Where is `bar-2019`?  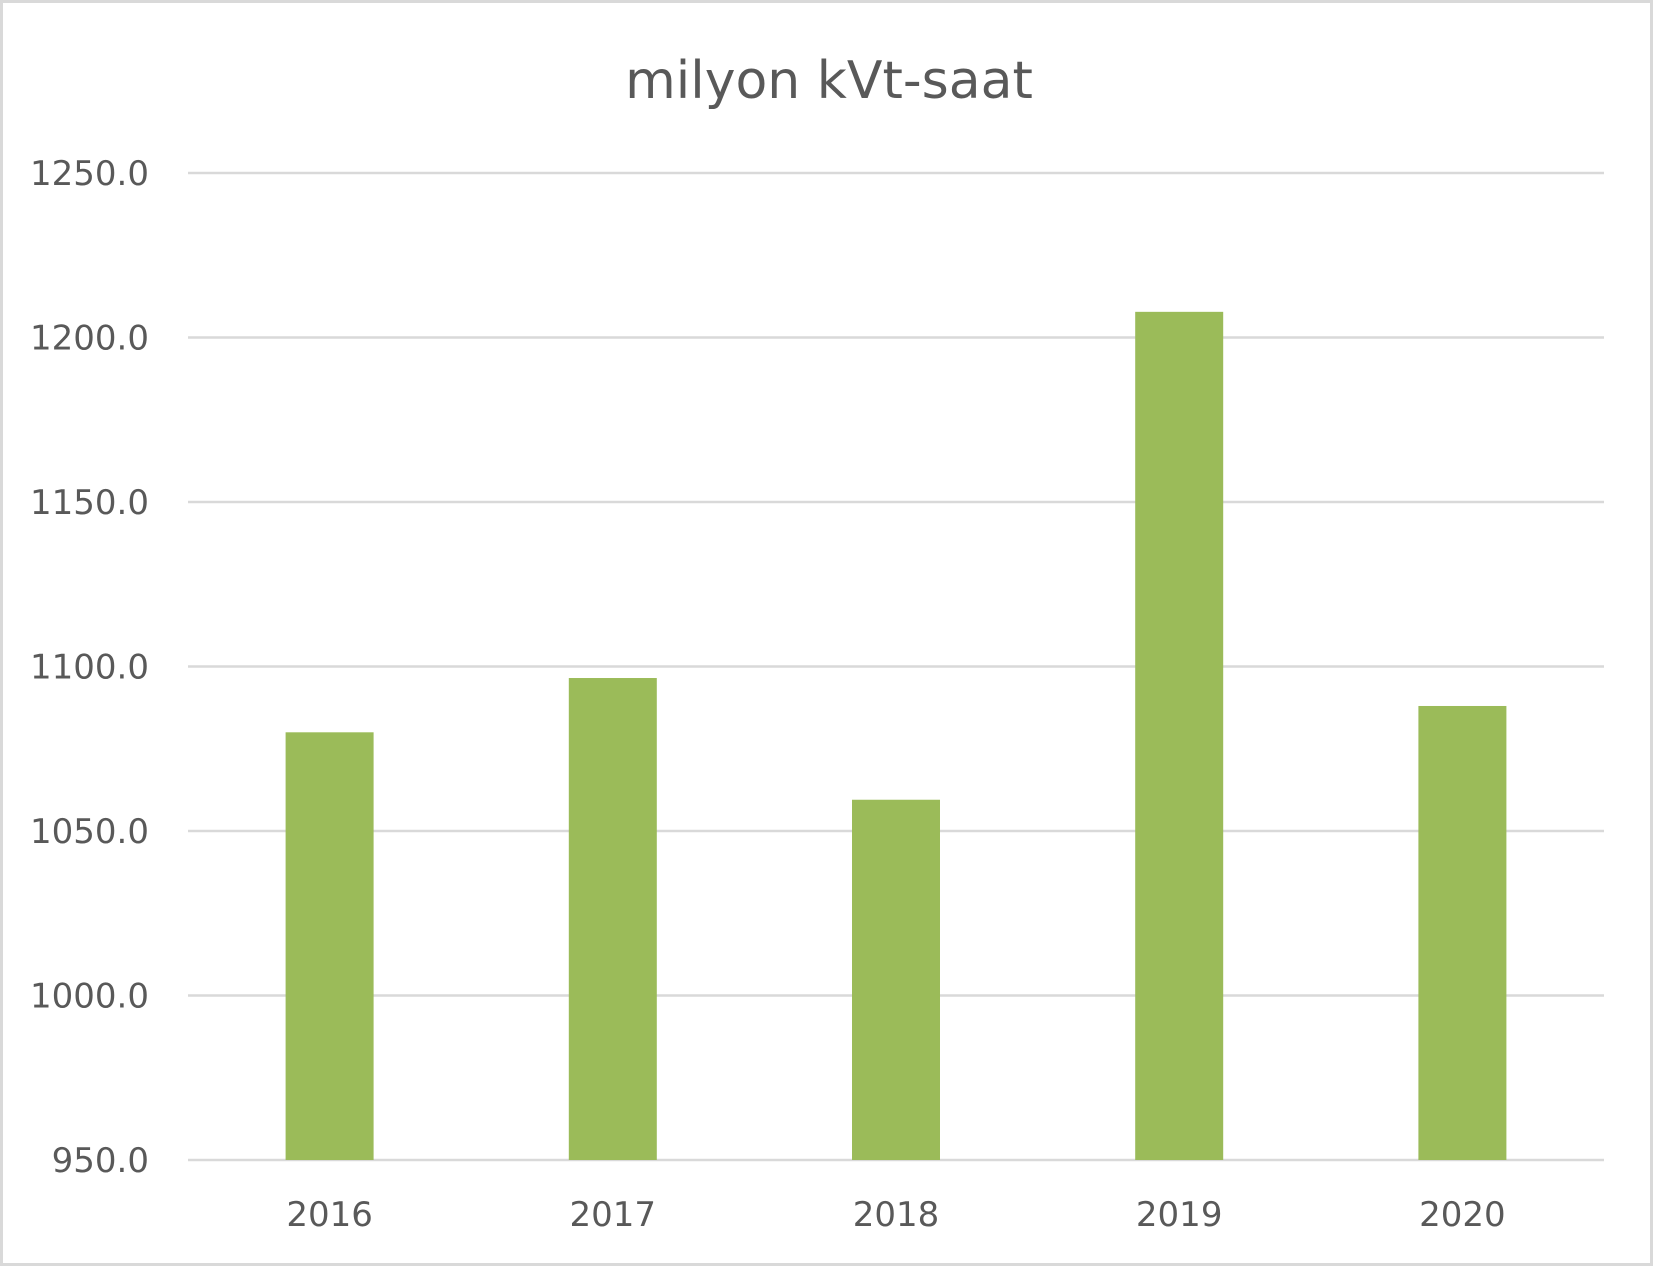 bar-2019 is located at coordinates (1179, 735).